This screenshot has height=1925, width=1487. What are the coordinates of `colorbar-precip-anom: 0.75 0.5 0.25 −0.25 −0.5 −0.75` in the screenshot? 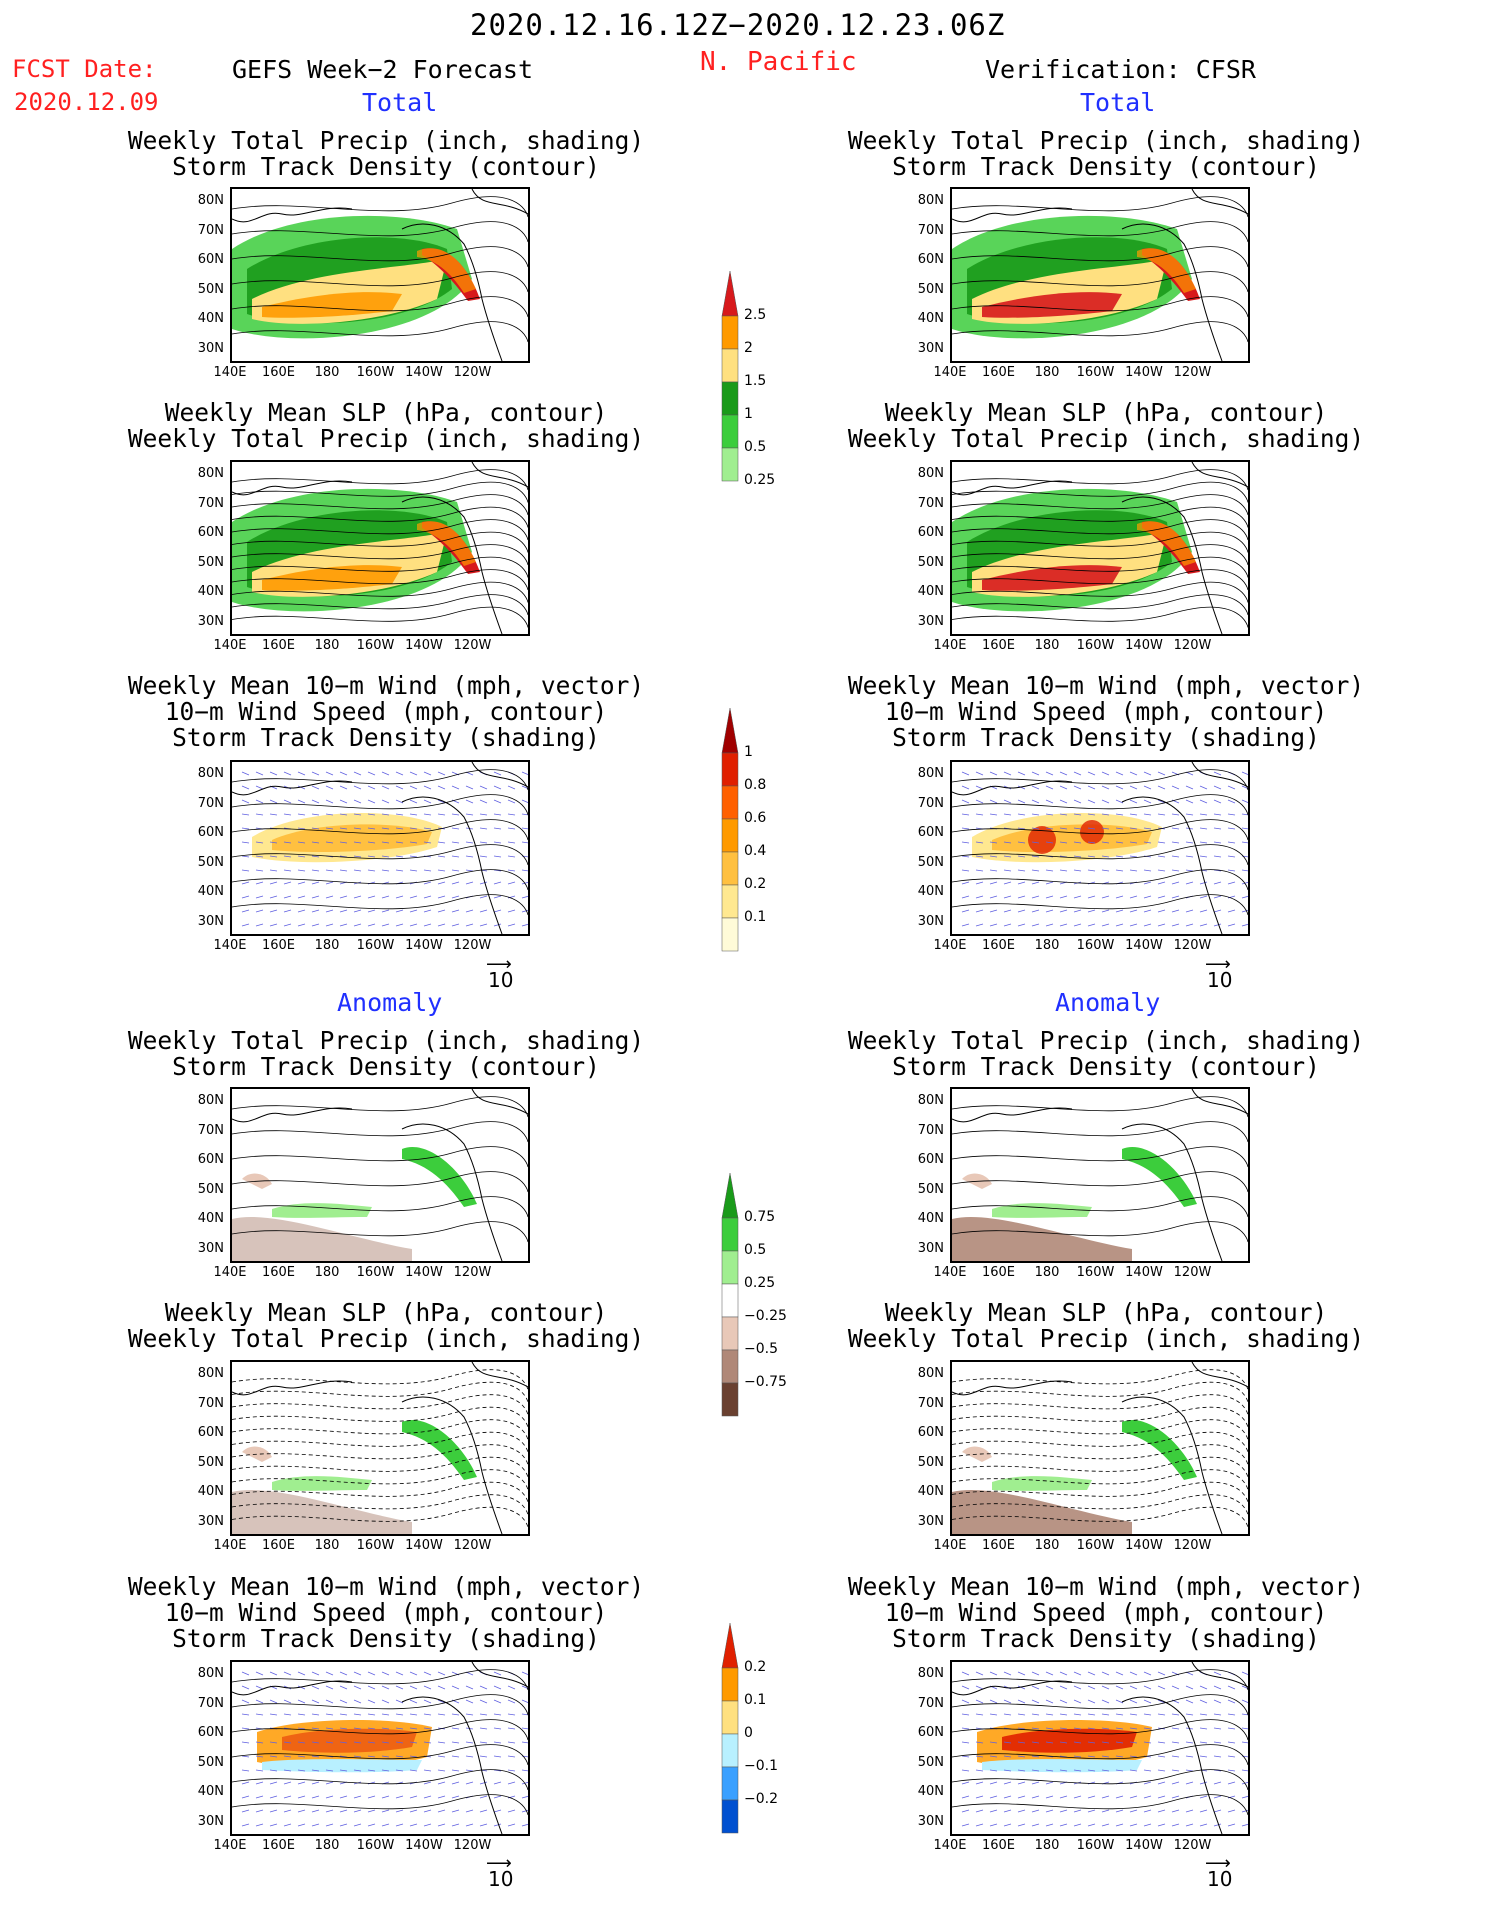 It's located at (753, 1302).